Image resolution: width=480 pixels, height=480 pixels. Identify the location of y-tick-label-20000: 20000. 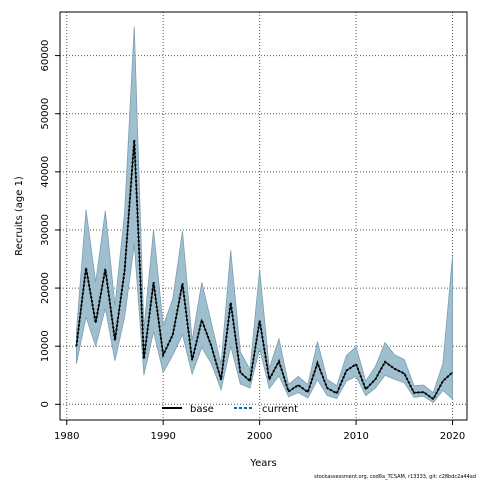
(45, 288).